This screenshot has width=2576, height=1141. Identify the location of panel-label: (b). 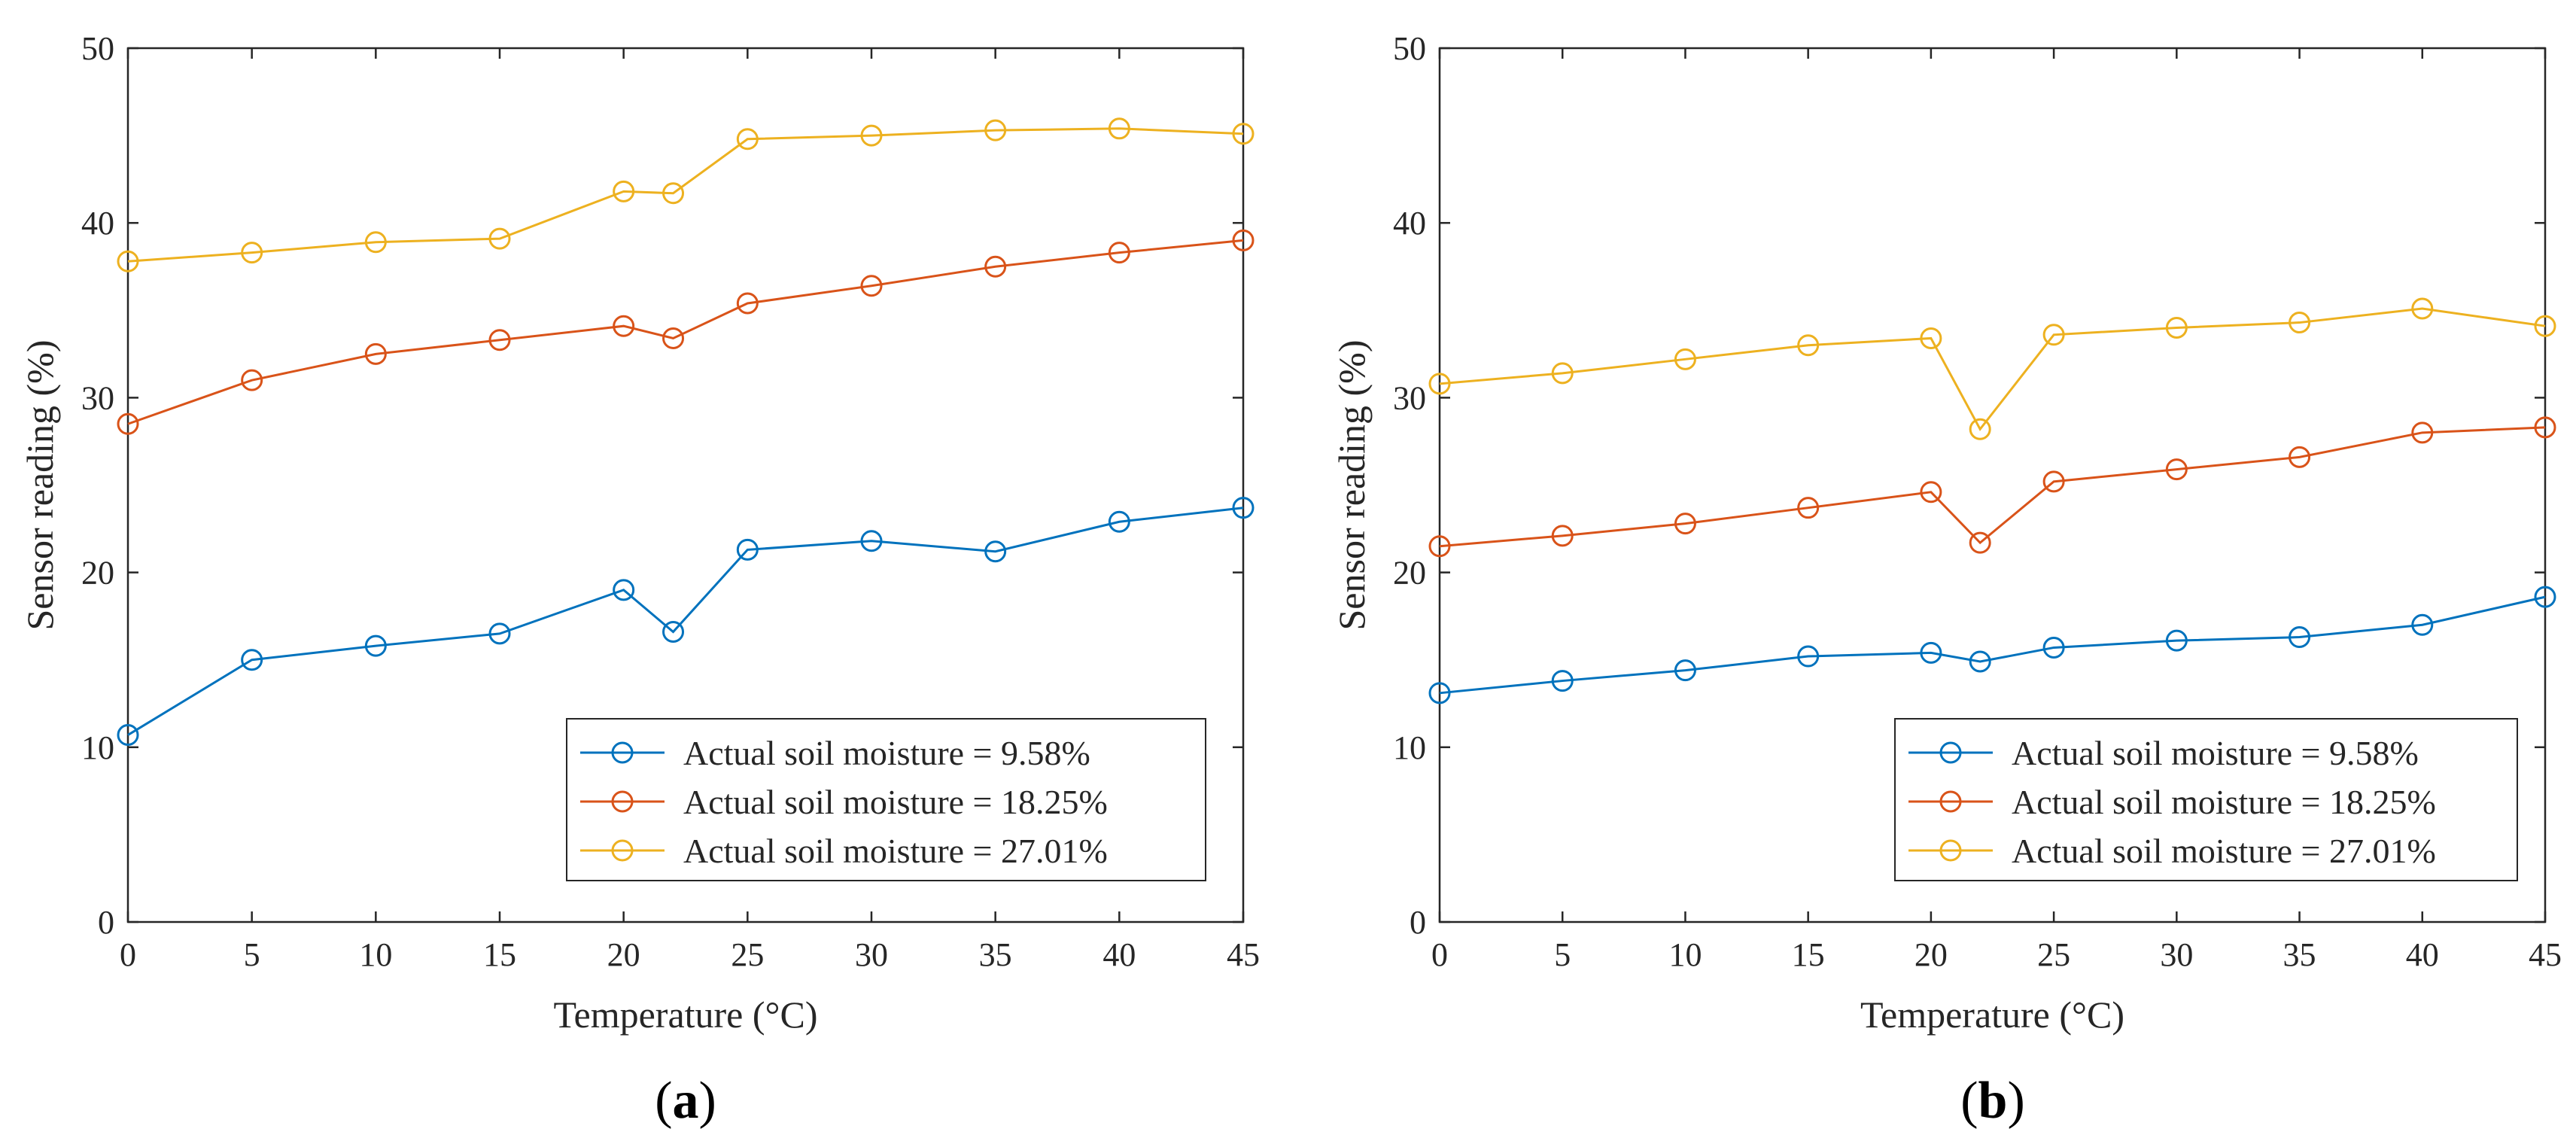
(1992, 1101).